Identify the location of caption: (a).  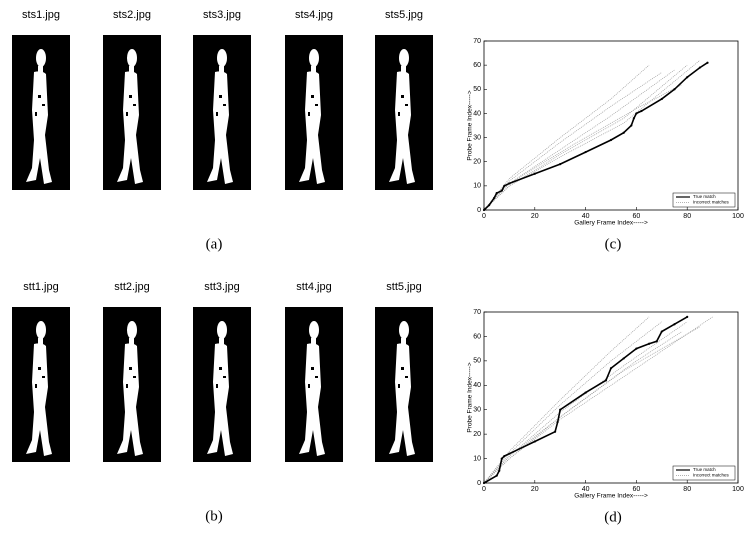
(214, 244).